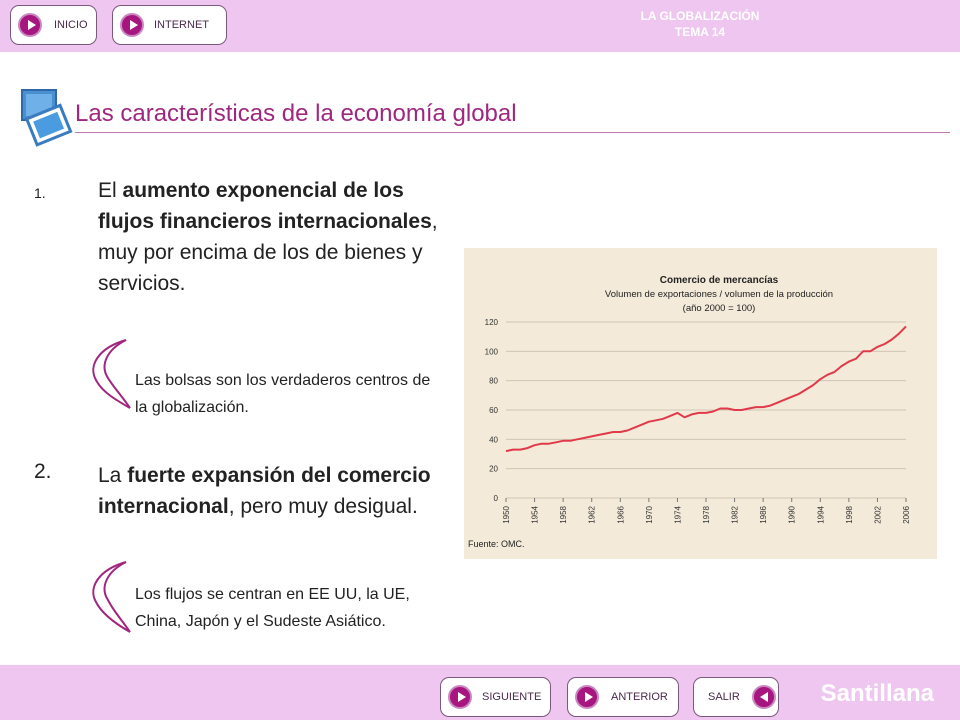  I want to click on inicio-button: INICIO, so click(53, 25).